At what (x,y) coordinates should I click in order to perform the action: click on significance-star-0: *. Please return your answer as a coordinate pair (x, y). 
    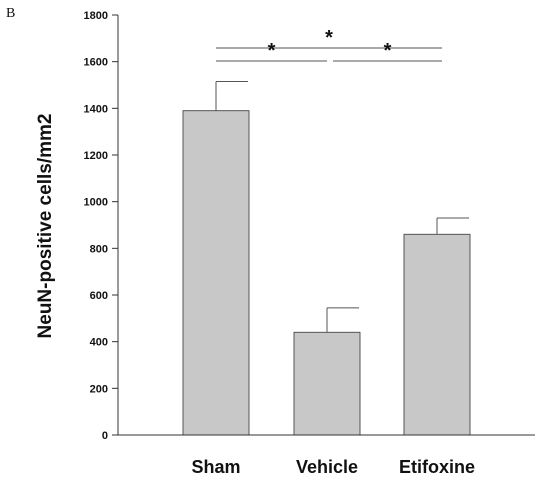
    Looking at the image, I should click on (329, 38).